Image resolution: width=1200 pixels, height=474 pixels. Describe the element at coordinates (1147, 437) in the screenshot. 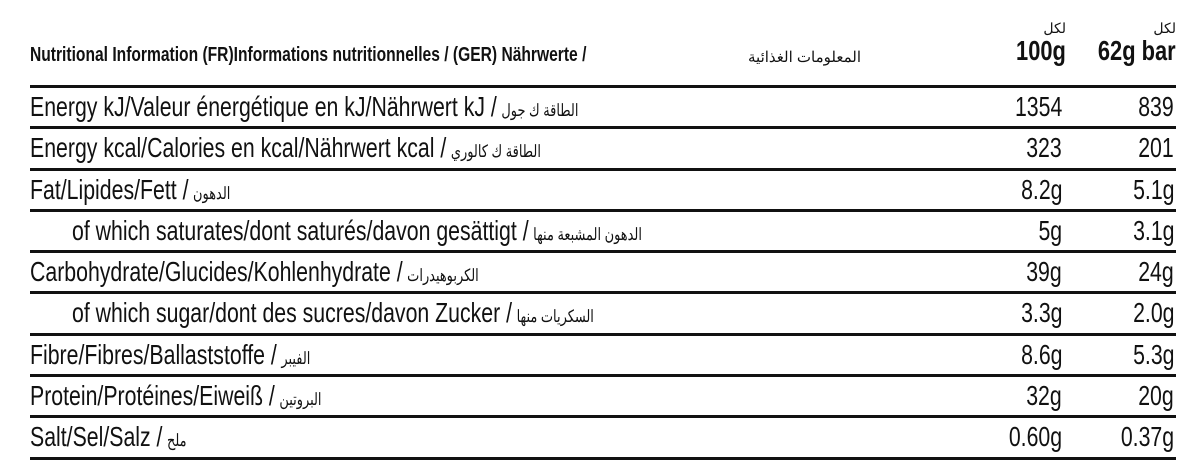

I see `value-per-bar: 0.37g` at that location.